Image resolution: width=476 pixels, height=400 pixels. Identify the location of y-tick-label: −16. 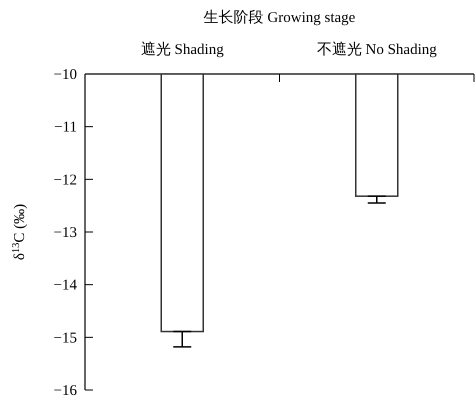
(66, 391).